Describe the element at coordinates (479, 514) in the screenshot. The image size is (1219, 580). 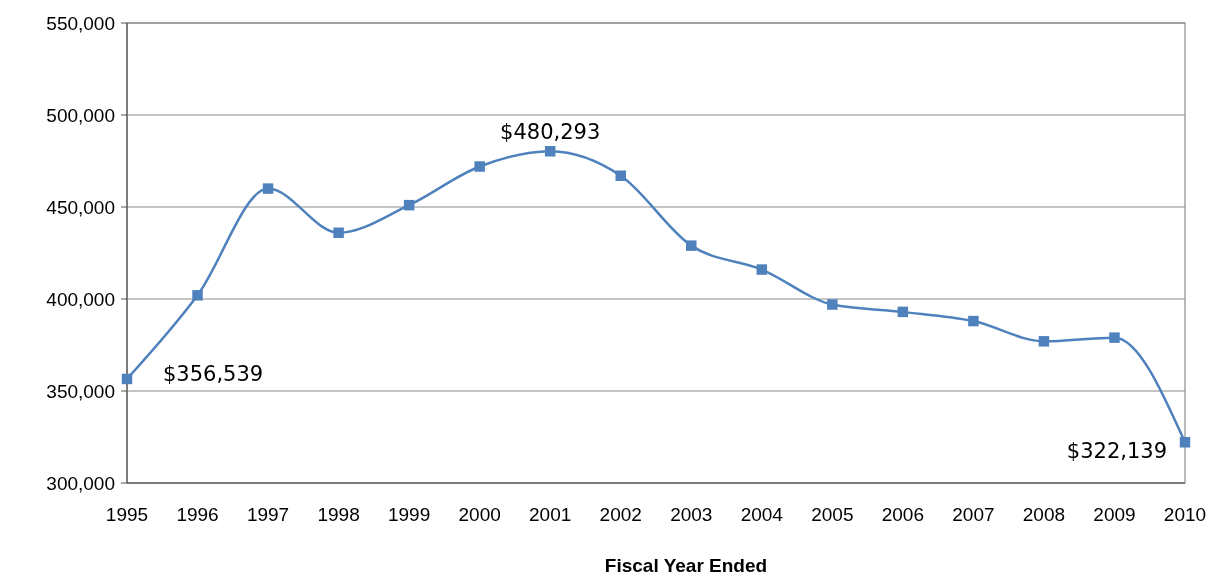
I see `x-tick-label: 2000` at that location.